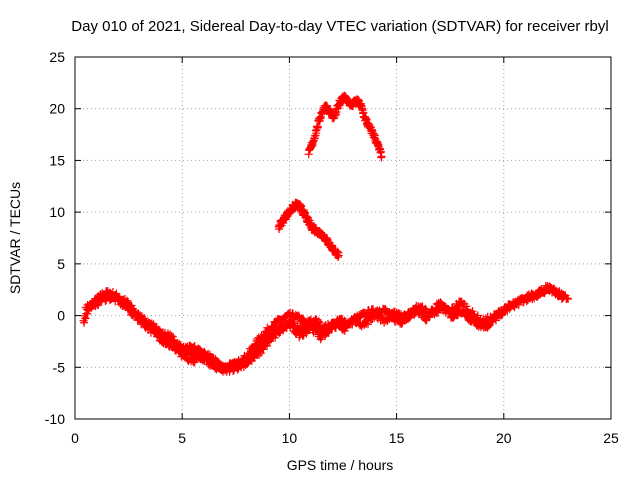 The width and height of the screenshot is (640, 480). What do you see at coordinates (345, 126) in the screenshot?
I see `series-arc-high` at bounding box center [345, 126].